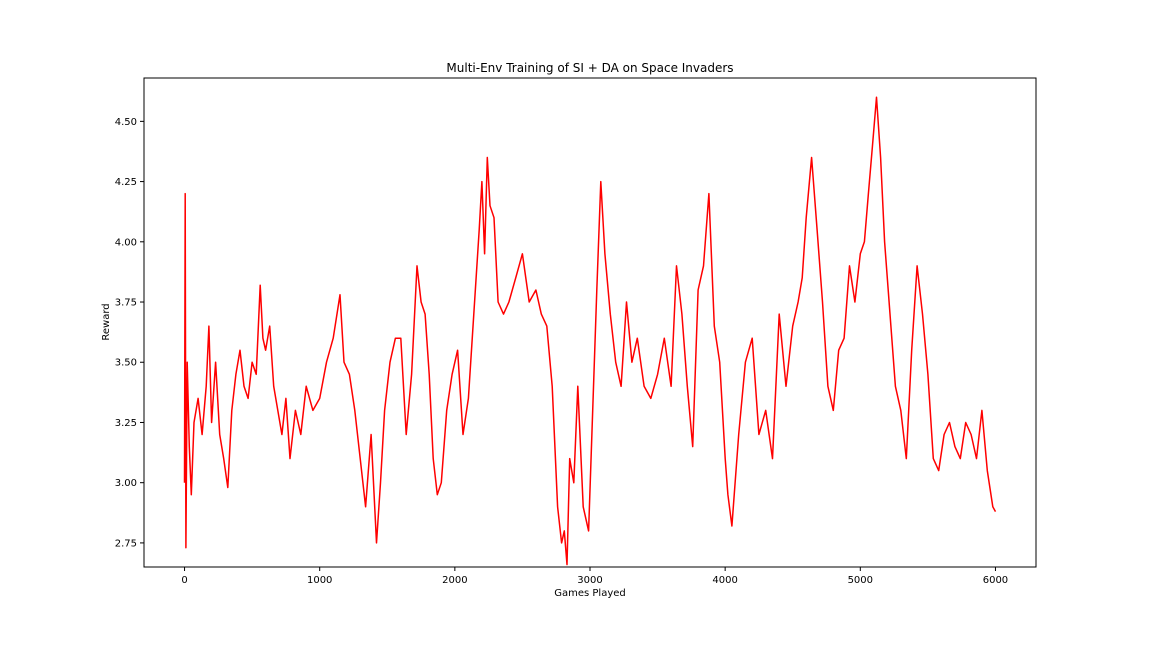  What do you see at coordinates (860, 580) in the screenshot?
I see `x-tick-label: 5000` at bounding box center [860, 580].